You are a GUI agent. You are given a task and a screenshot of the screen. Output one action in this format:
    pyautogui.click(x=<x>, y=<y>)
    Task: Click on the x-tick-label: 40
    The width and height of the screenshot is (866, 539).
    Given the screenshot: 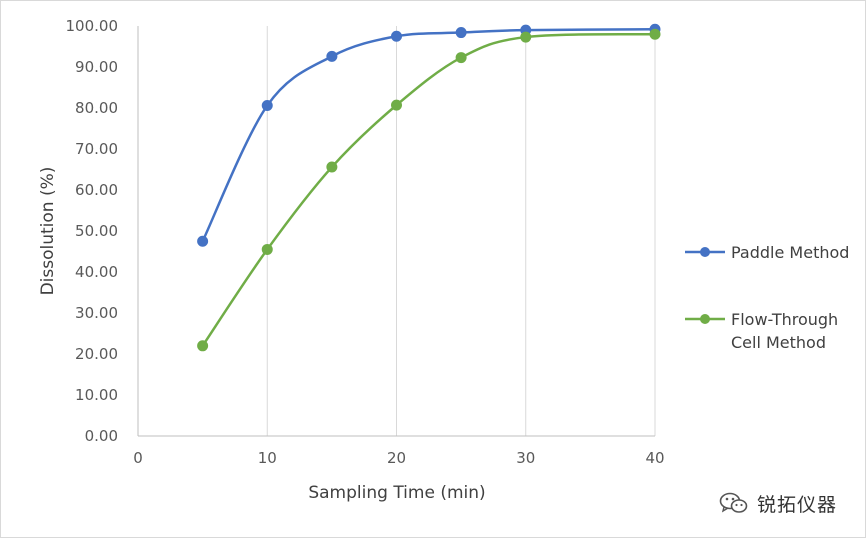 What is the action you would take?
    pyautogui.click(x=654, y=458)
    